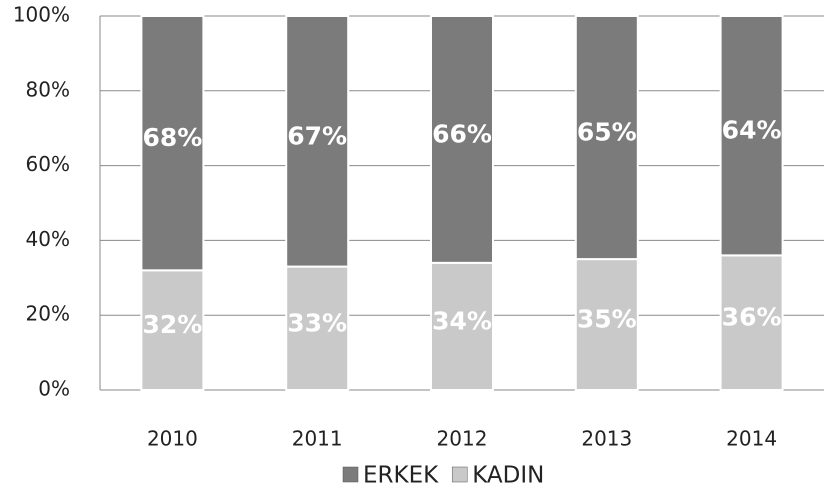 This screenshot has height=495, width=824. What do you see at coordinates (606, 439) in the screenshot?
I see `x-tick-label: 2013` at bounding box center [606, 439].